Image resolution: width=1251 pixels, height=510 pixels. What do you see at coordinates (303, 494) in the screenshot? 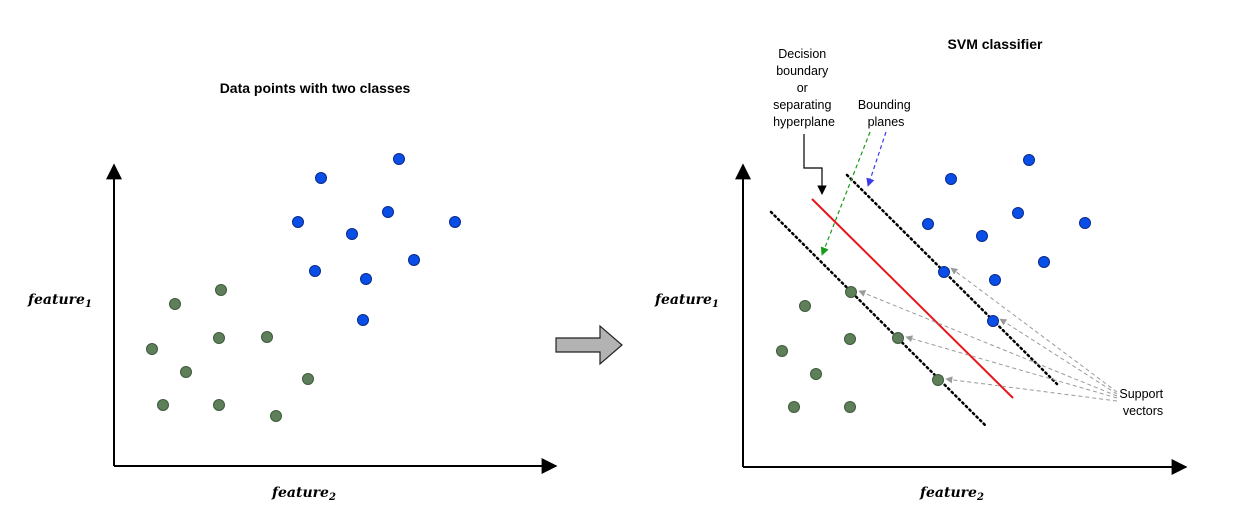
I see `left-x-axis-label: feature2` at bounding box center [303, 494].